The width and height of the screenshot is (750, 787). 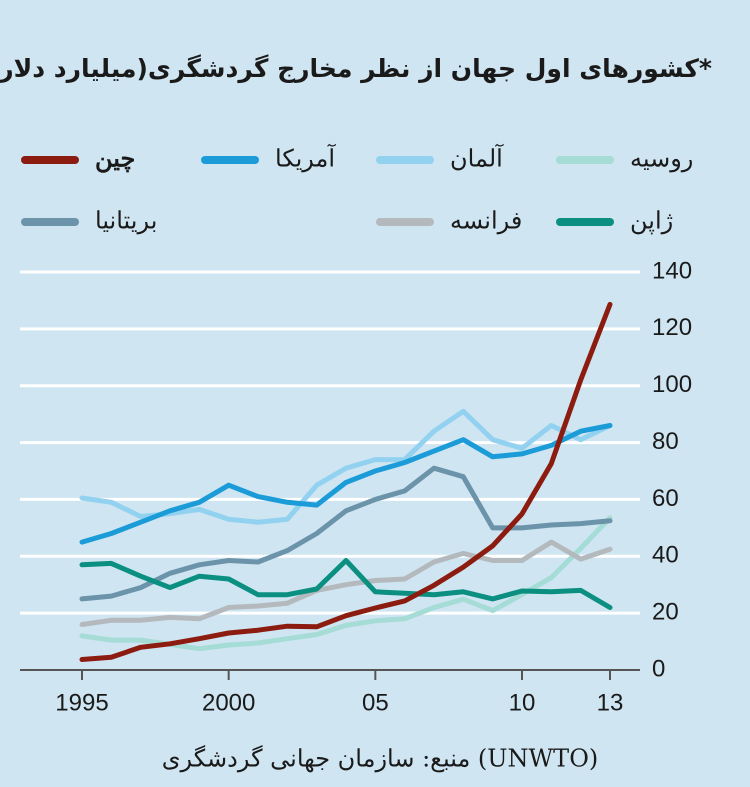 I want to click on y-tick-label: 40, so click(x=665, y=555).